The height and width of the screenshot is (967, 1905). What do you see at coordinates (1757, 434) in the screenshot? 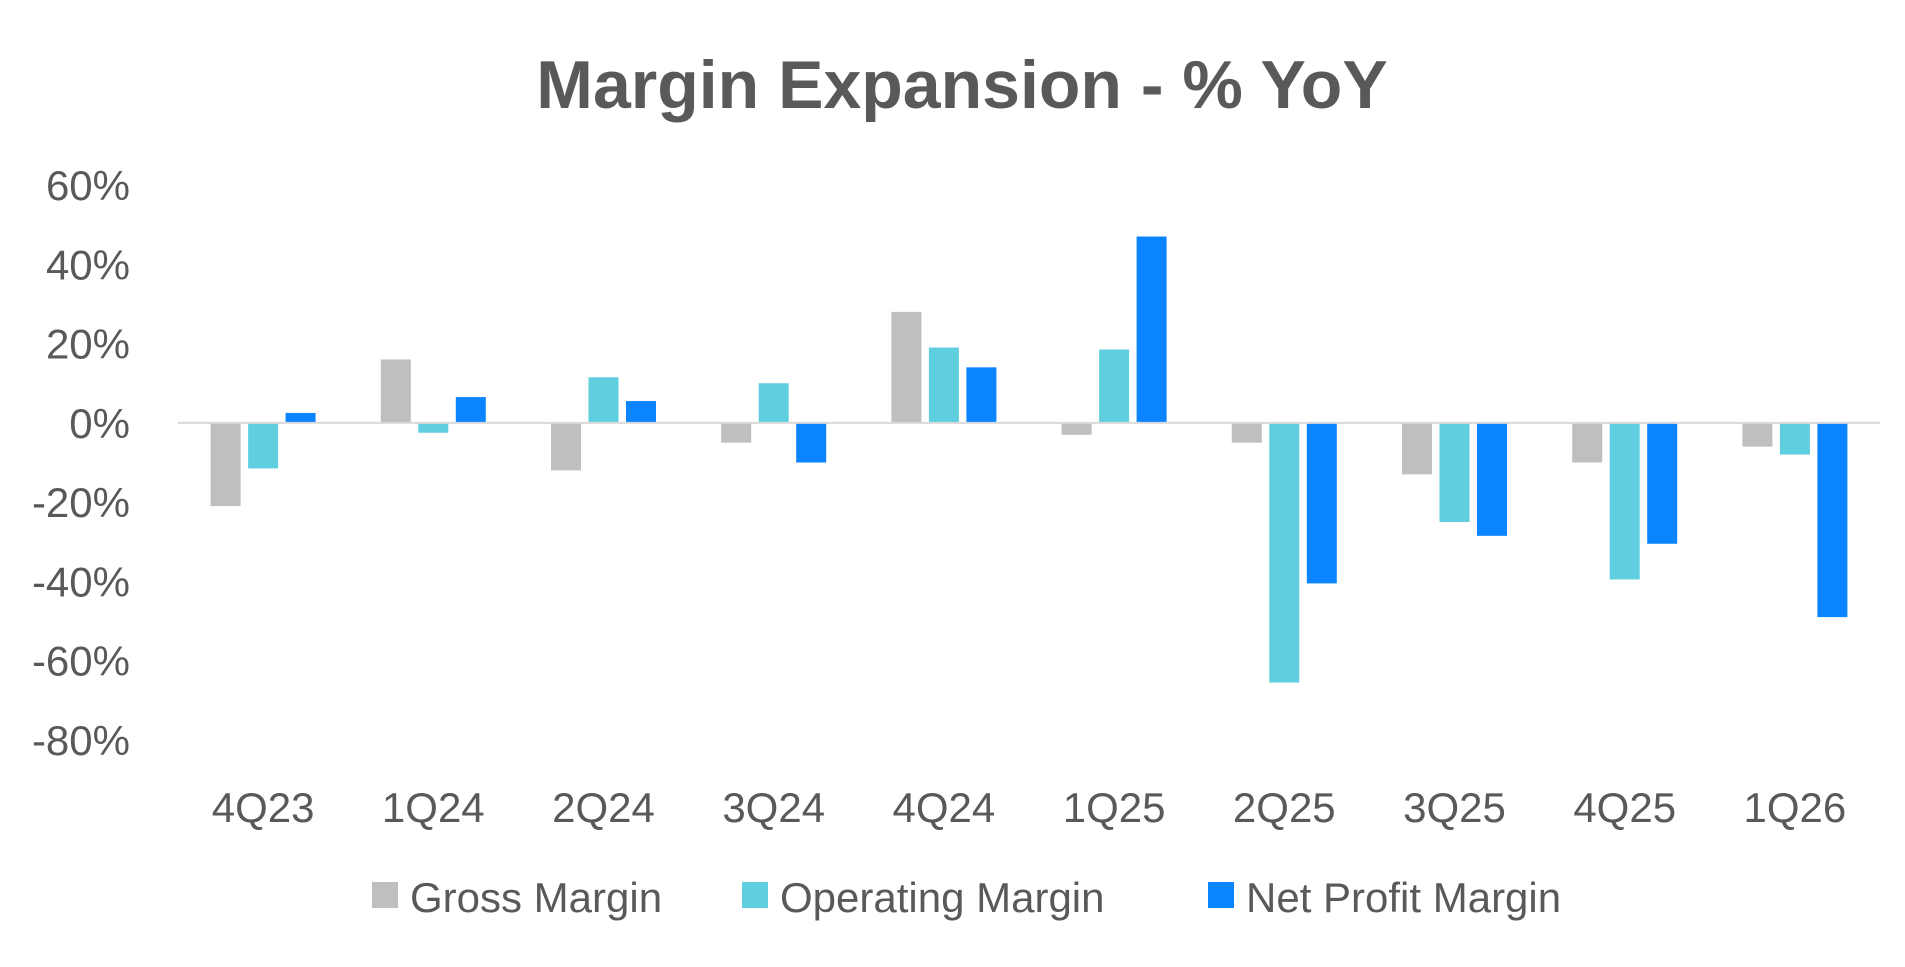
I see `bar-gross-margin-1q26` at bounding box center [1757, 434].